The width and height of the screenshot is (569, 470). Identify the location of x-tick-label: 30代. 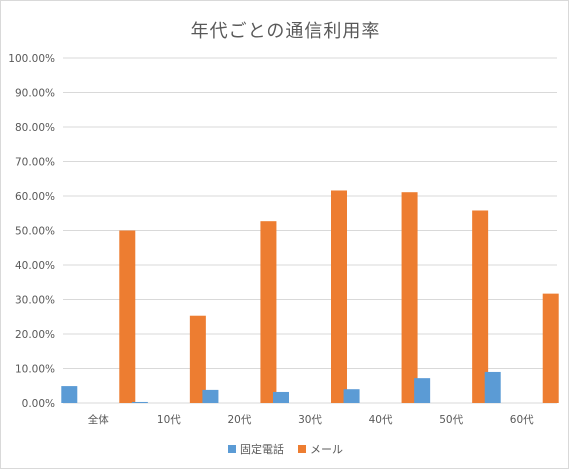
(310, 420).